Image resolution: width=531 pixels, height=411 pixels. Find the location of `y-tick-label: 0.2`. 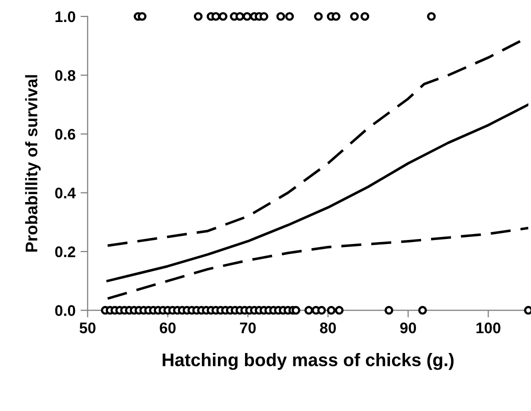

y-tick-label: 0.2 is located at coordinates (65, 252).